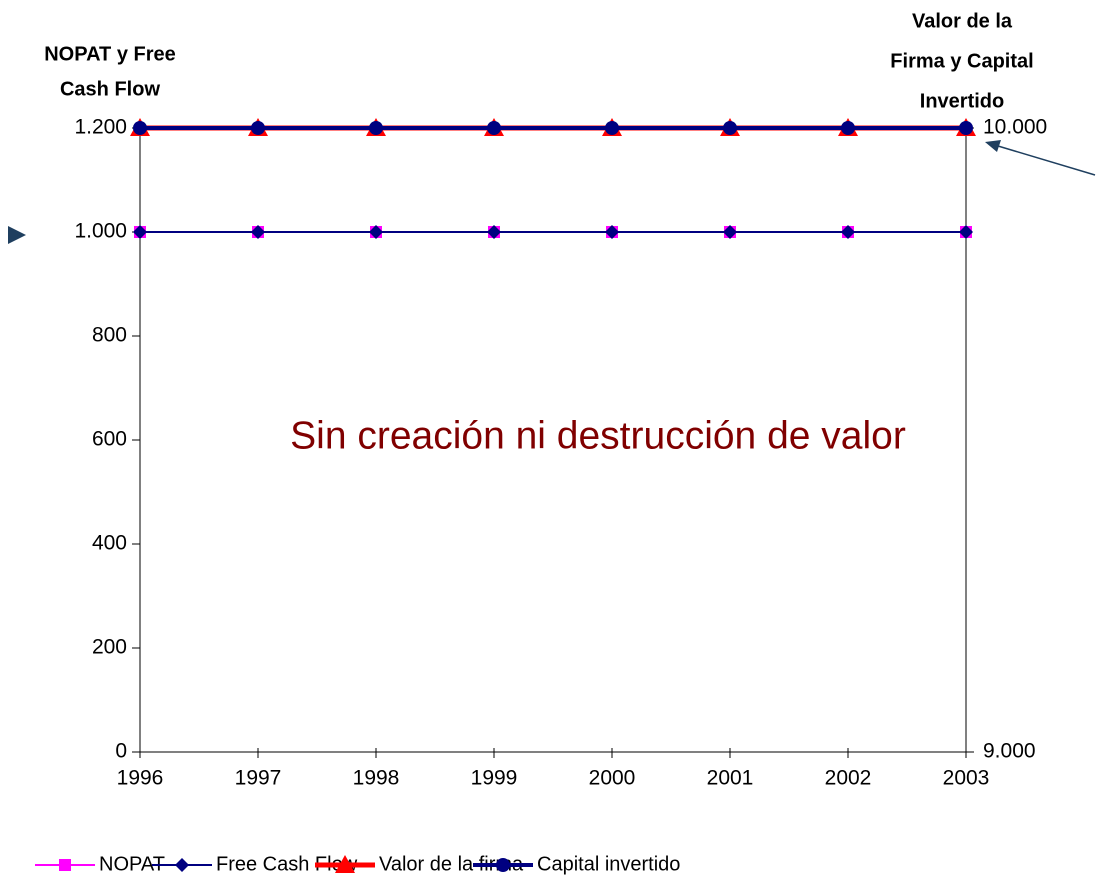  I want to click on y-tick-label: 400, so click(109, 543).